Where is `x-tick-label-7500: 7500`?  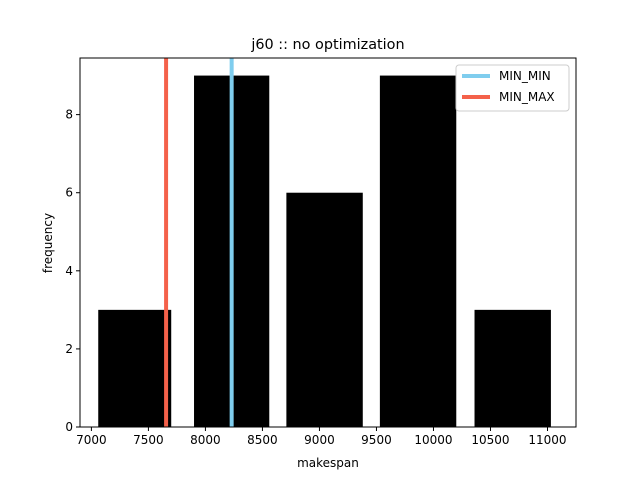
x-tick-label-7500: 7500 is located at coordinates (148, 440).